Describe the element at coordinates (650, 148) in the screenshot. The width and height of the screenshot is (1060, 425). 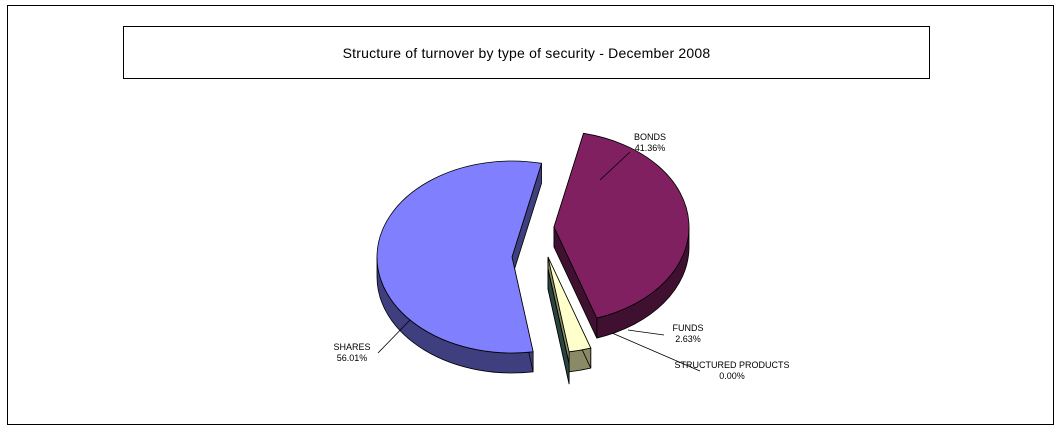
I see `slice-value-label: 41.36%` at that location.